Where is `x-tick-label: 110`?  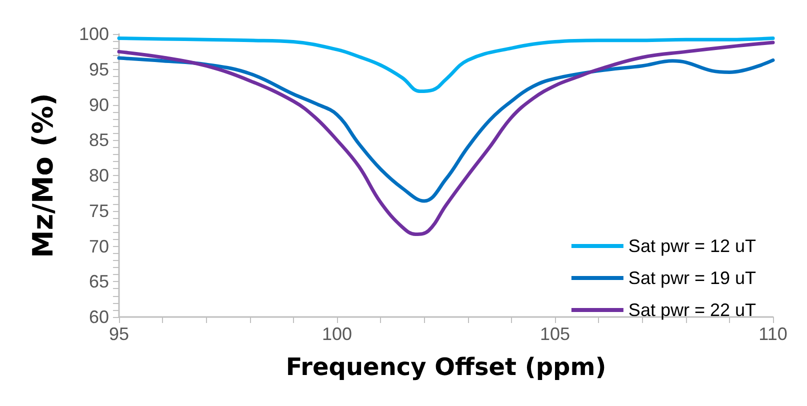
x-tick-label: 110 is located at coordinates (773, 334).